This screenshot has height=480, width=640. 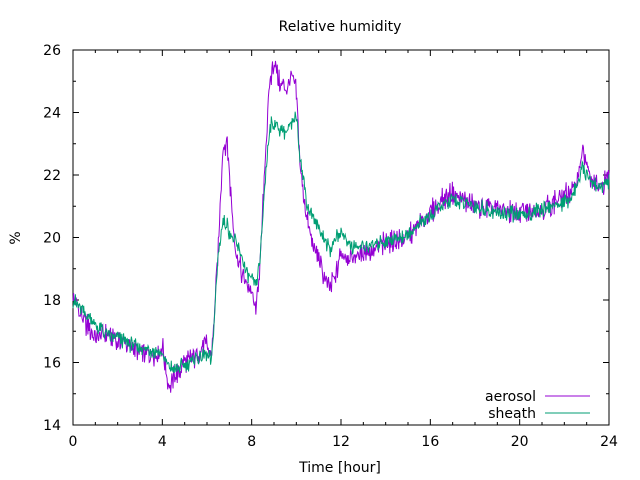 What do you see at coordinates (609, 442) in the screenshot?
I see `x-tick-label: 24` at bounding box center [609, 442].